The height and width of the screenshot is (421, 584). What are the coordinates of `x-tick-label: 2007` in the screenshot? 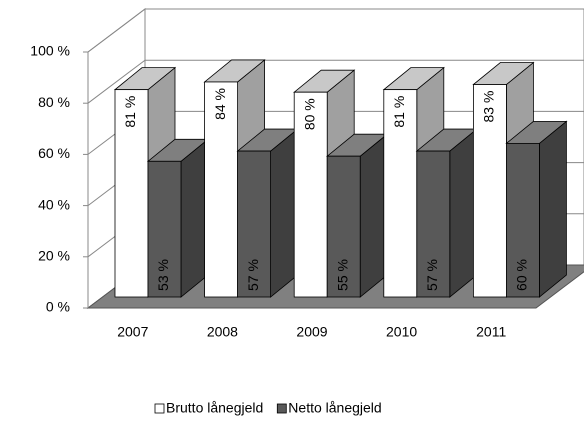 It's located at (132, 332).